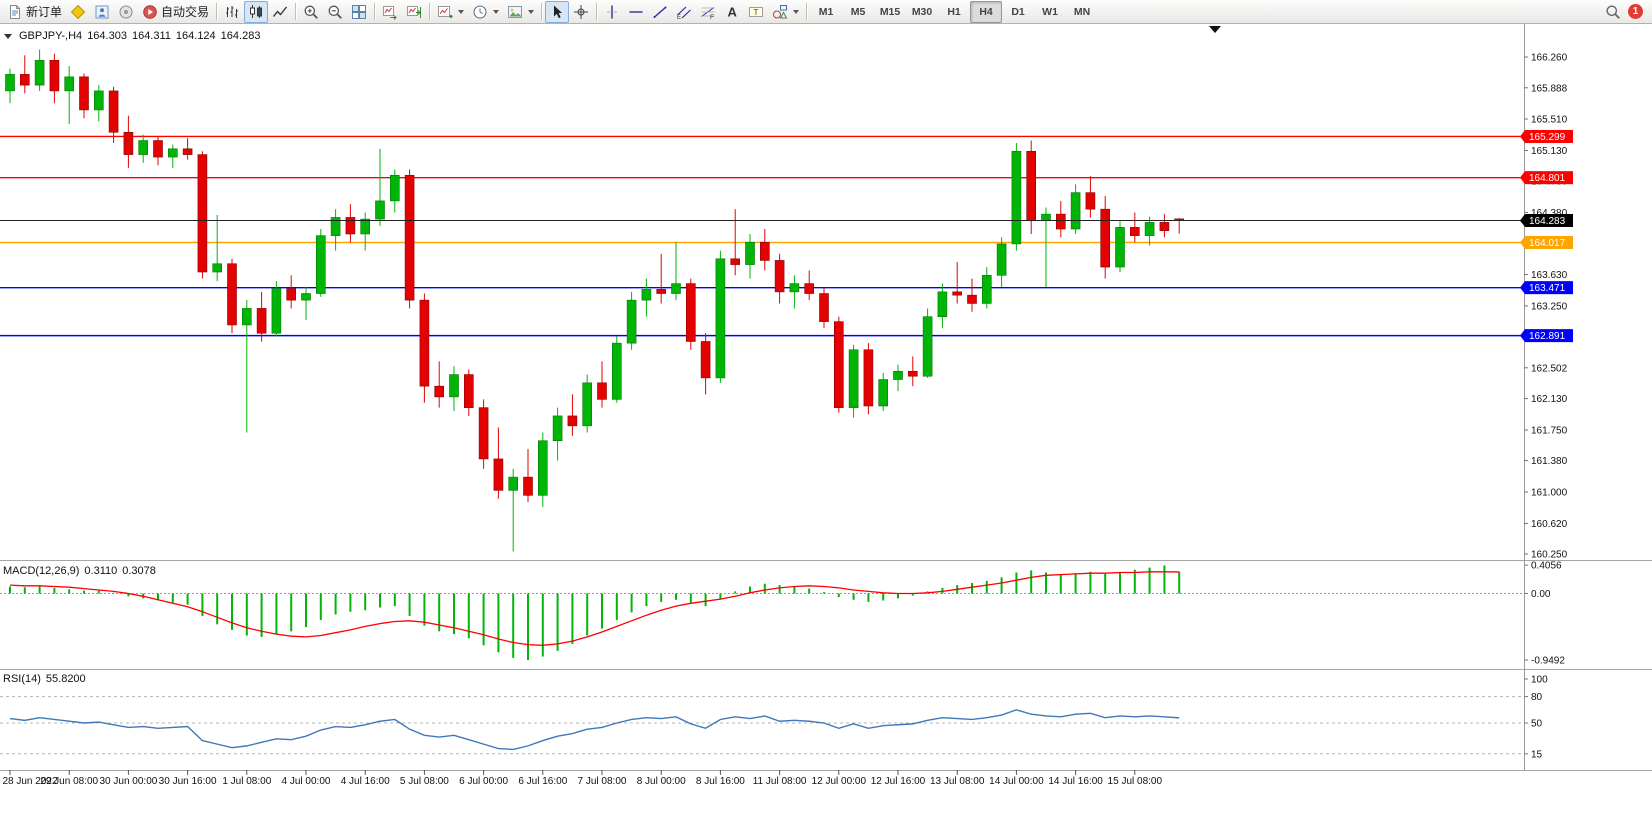 The height and width of the screenshot is (831, 1652). I want to click on zoom-in-button, so click(311, 12).